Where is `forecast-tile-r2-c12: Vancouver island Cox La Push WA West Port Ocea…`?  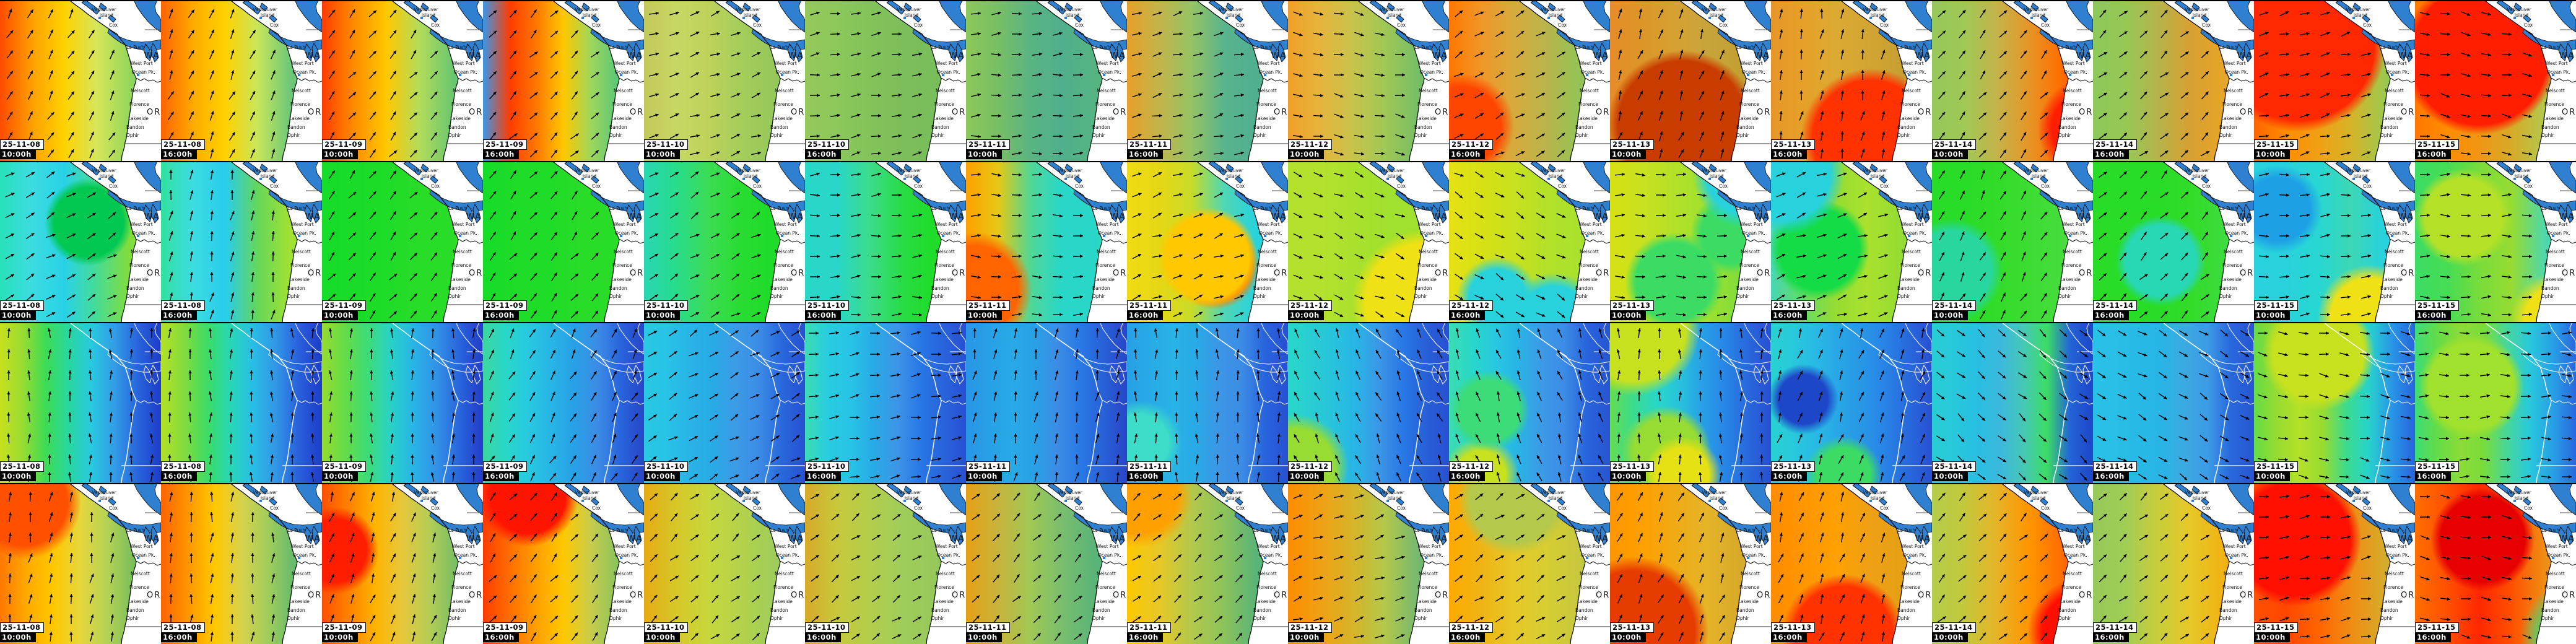
forecast-tile-r2-c12: Vancouver island Cox La Push WA West Port Ocea… is located at coordinates (1851, 241).